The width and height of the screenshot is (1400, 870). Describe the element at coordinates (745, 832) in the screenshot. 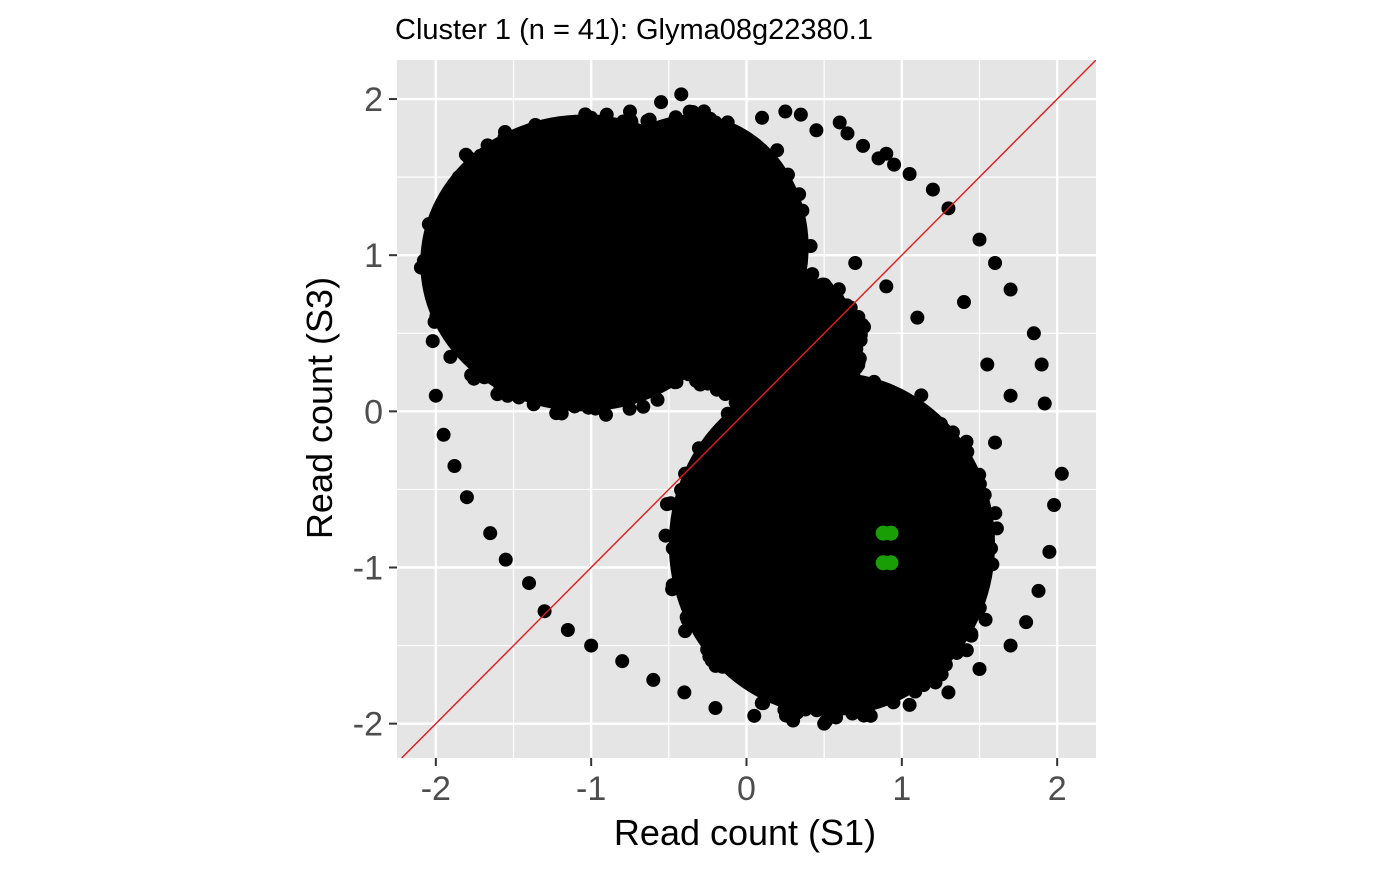

I see `x-axis-label: Read count (S1)` at that location.